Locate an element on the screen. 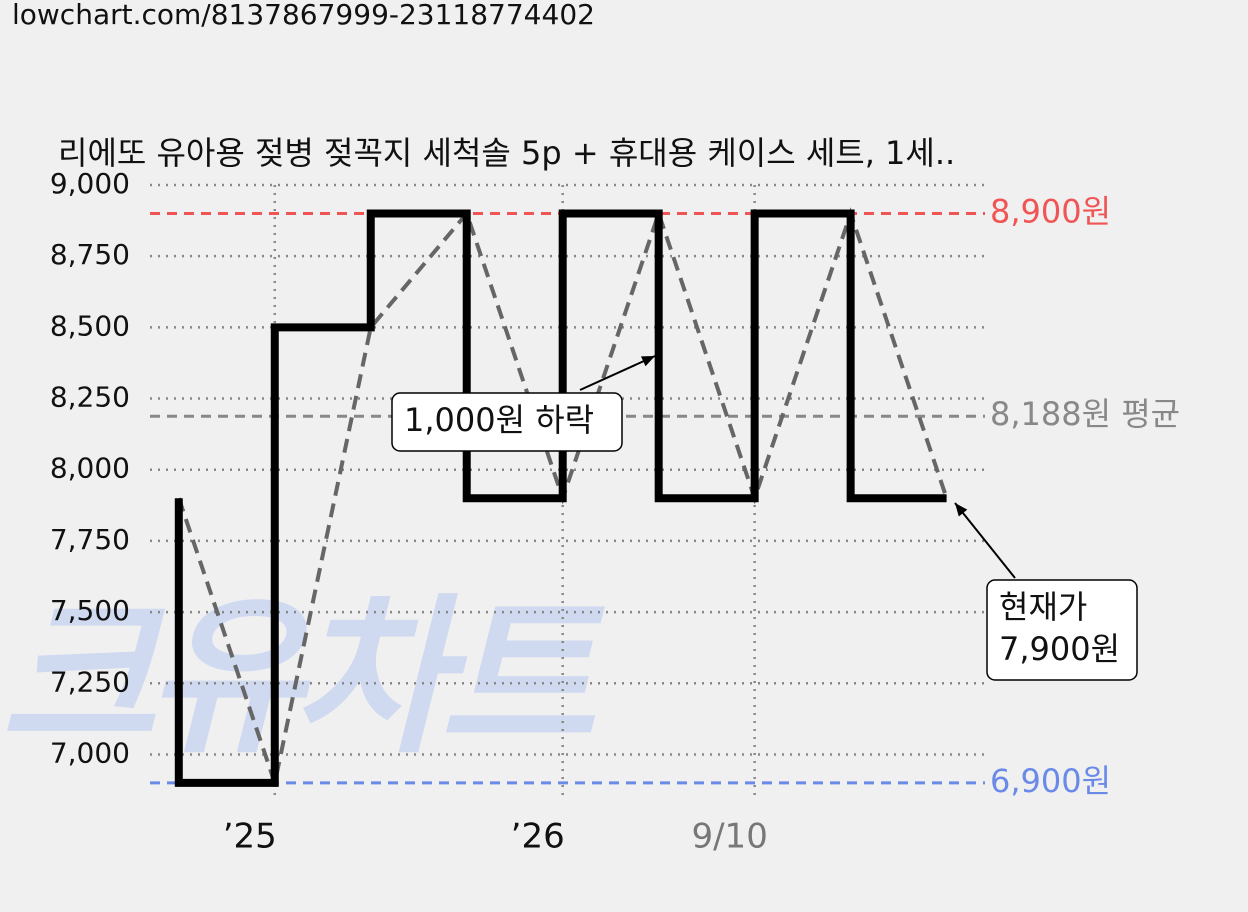  y-tick-label: 8,250 is located at coordinates (90, 397).